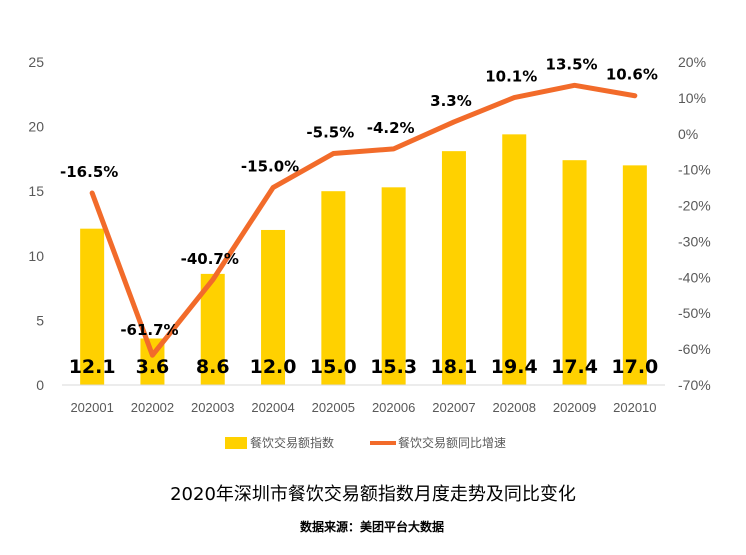 This screenshot has height=555, width=746. What do you see at coordinates (694, 241) in the screenshot?
I see `right-axis-tick-label: -30%` at bounding box center [694, 241].